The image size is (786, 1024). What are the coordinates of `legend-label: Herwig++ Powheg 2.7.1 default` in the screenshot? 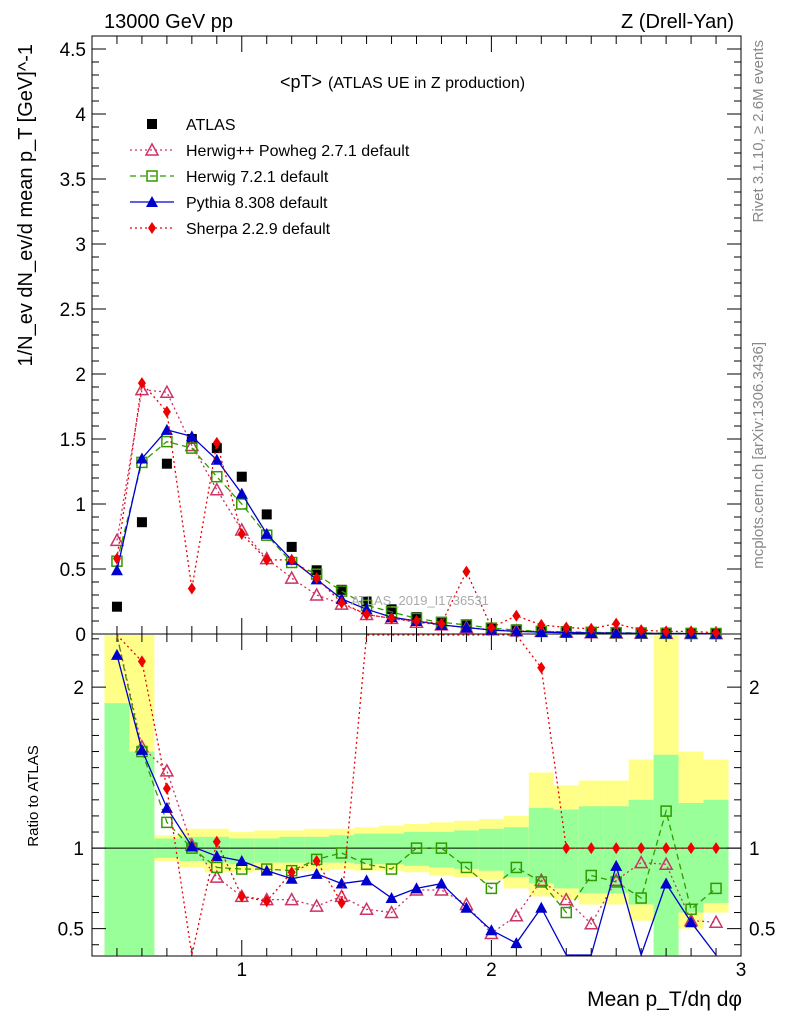 It's located at (298, 151).